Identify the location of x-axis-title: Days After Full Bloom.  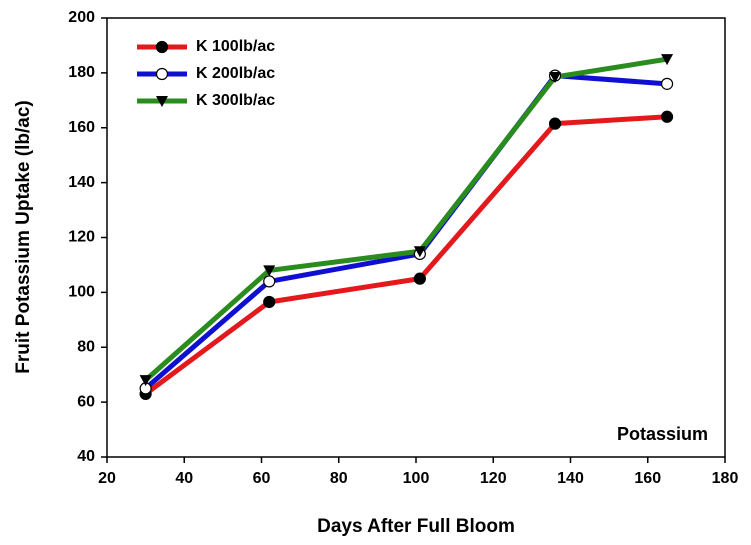
(416, 526).